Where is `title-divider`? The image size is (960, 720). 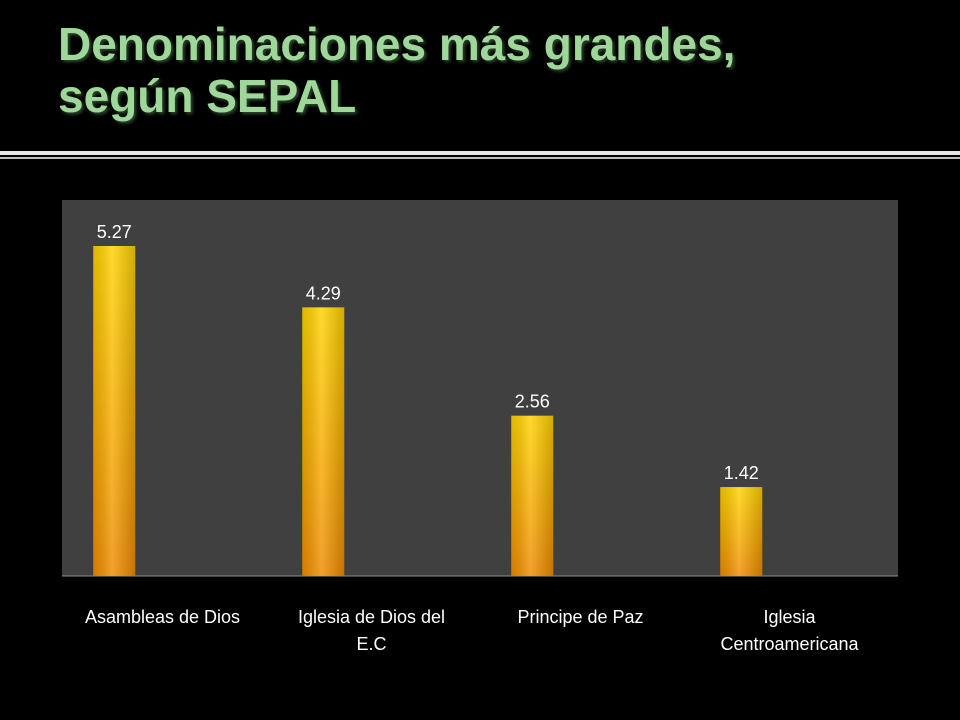 title-divider is located at coordinates (480, 153).